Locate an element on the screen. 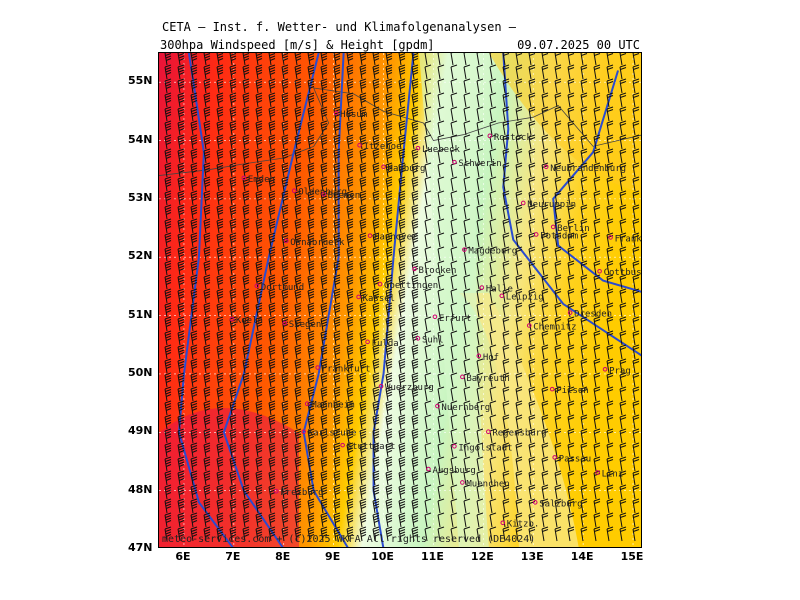 This screenshot has width=800, height=600. lat-label: 54N is located at coordinates (140, 139).